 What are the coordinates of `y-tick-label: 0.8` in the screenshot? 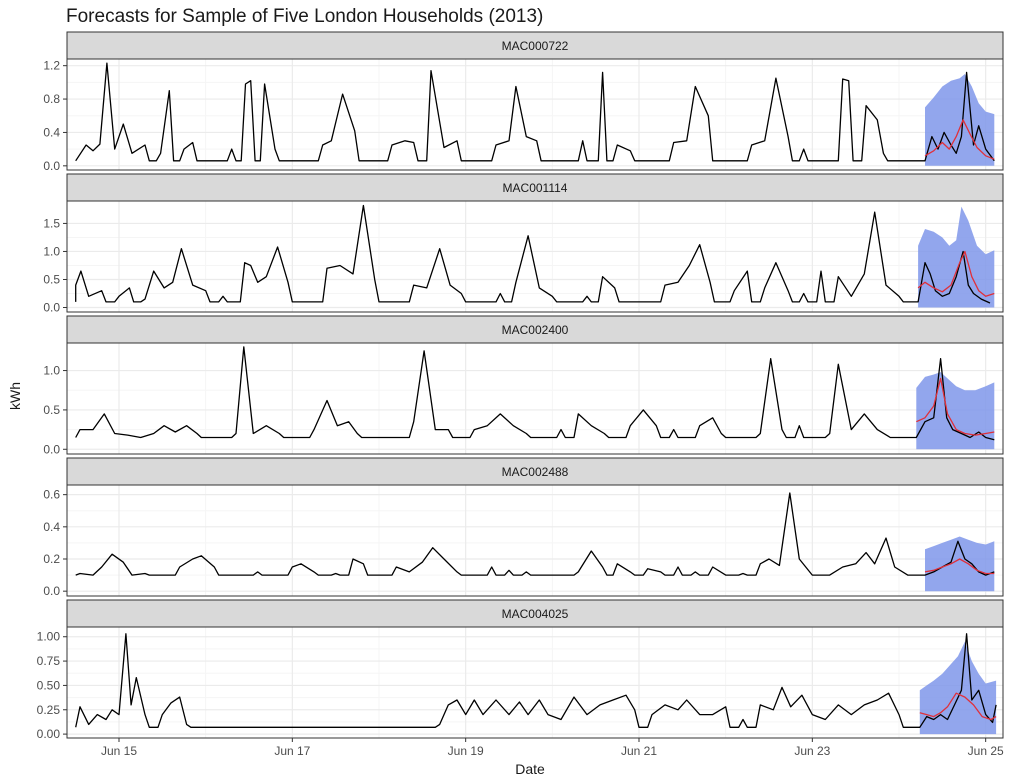 It's located at (51, 99).